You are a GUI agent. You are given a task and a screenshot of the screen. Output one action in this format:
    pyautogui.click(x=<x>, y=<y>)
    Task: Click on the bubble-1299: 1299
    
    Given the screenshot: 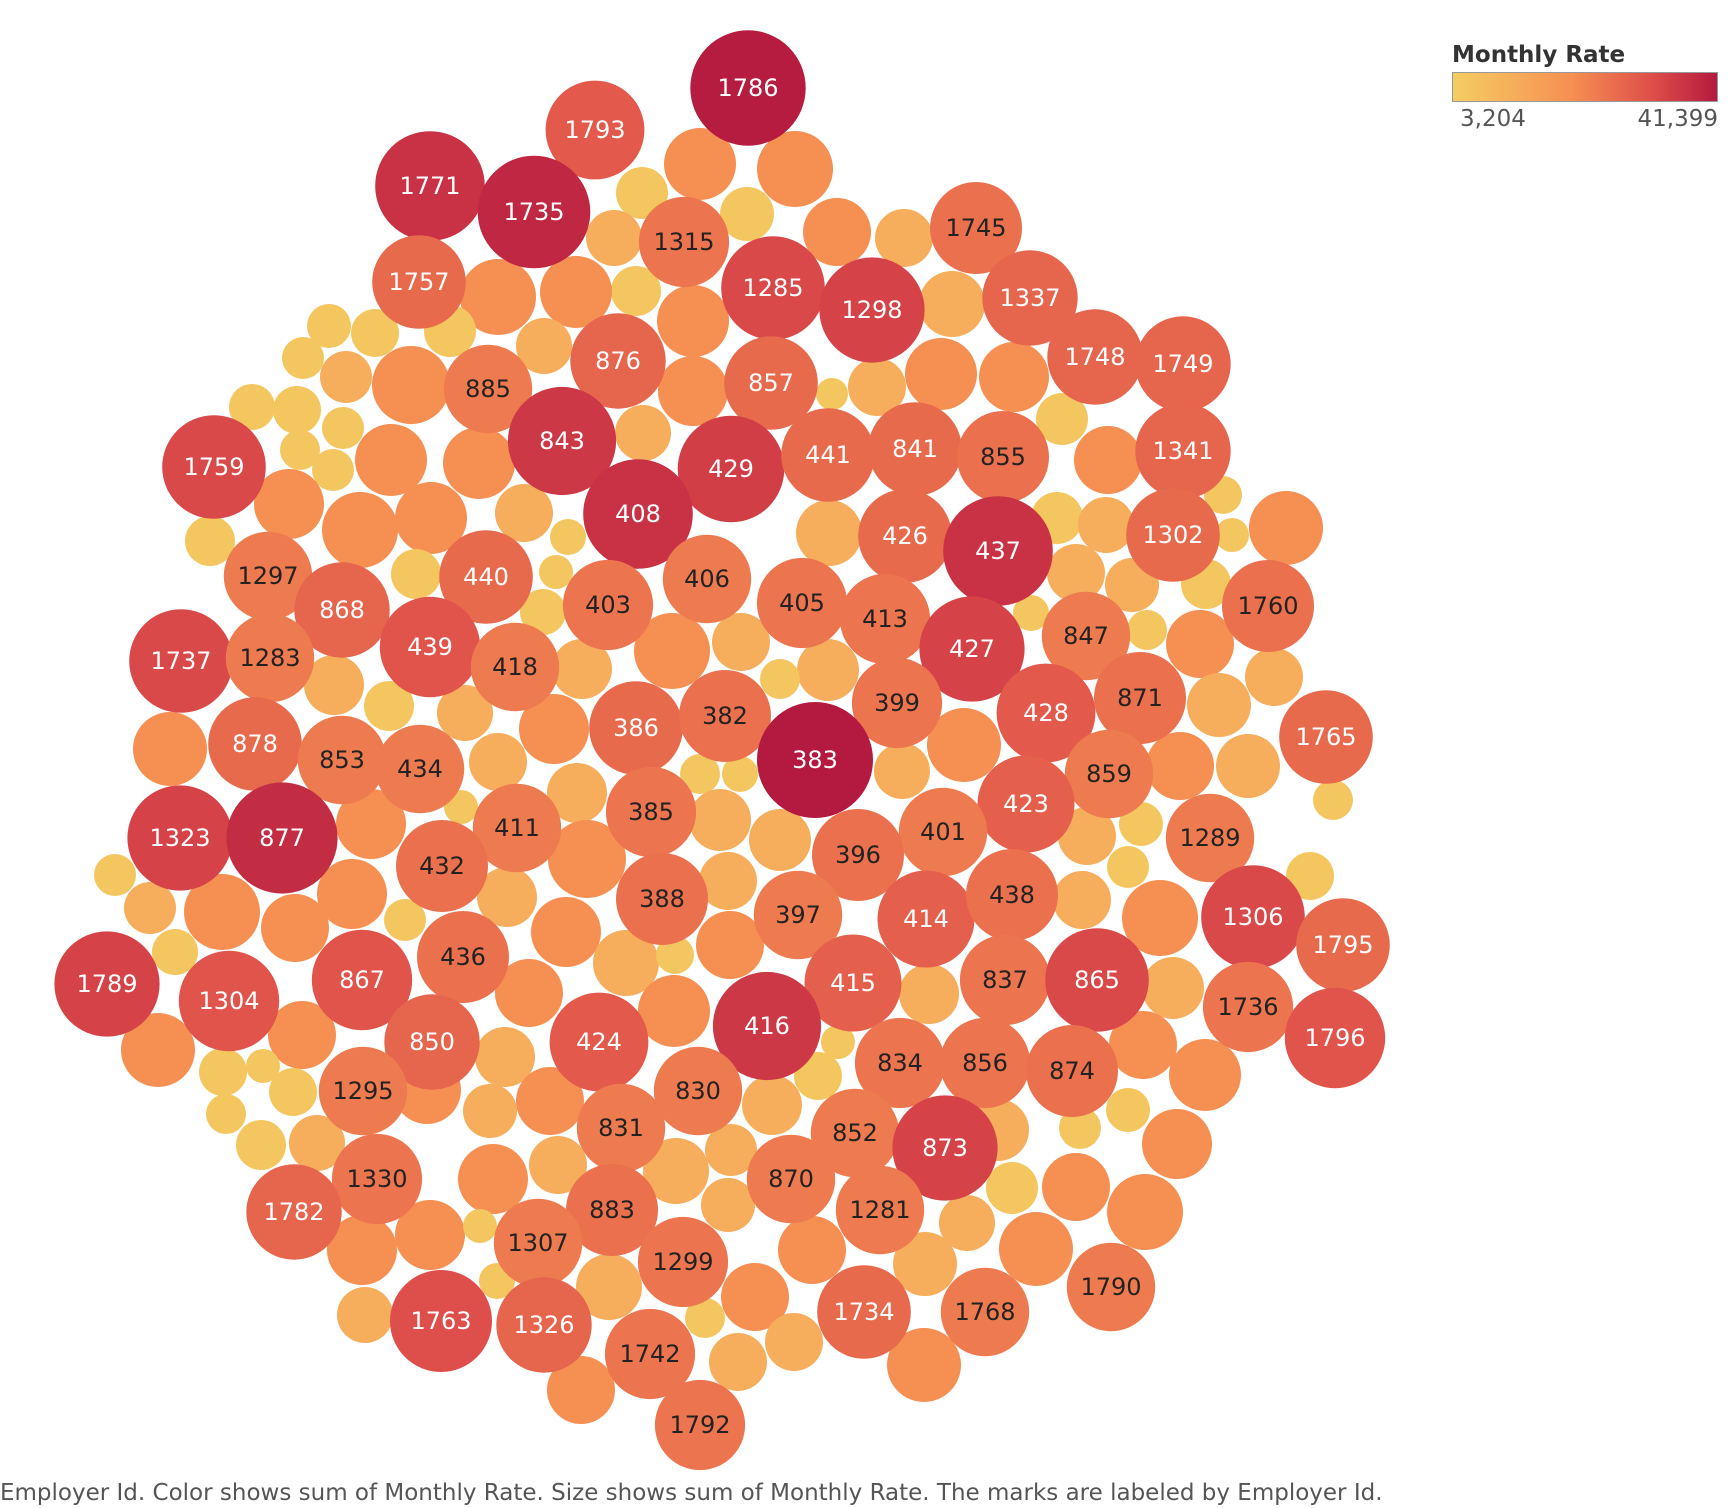 What is the action you would take?
    pyautogui.click(x=683, y=1262)
    